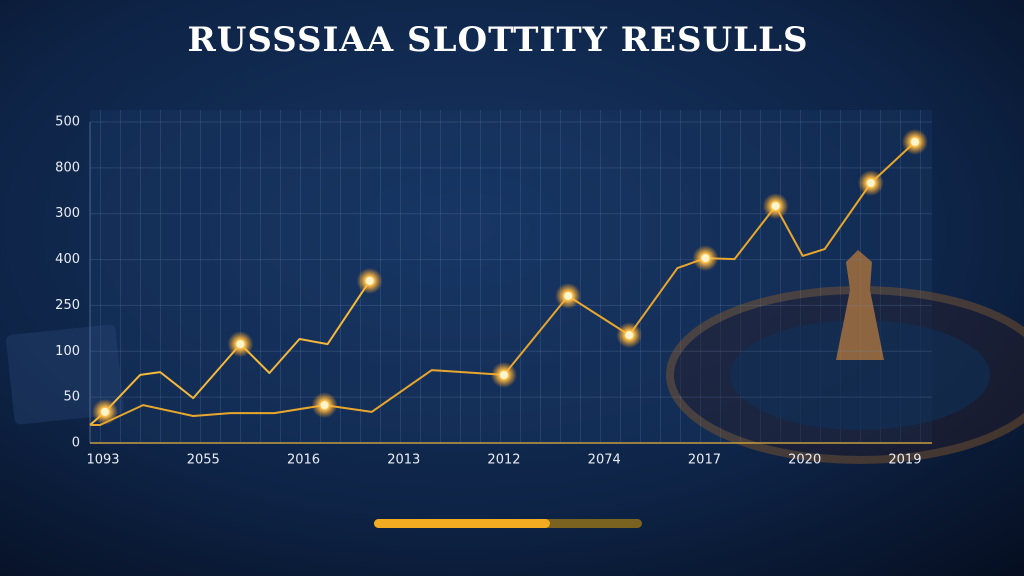 This screenshot has width=1024, height=576. Describe the element at coordinates (804, 460) in the screenshot. I see `x-tick-label: 2020` at that location.